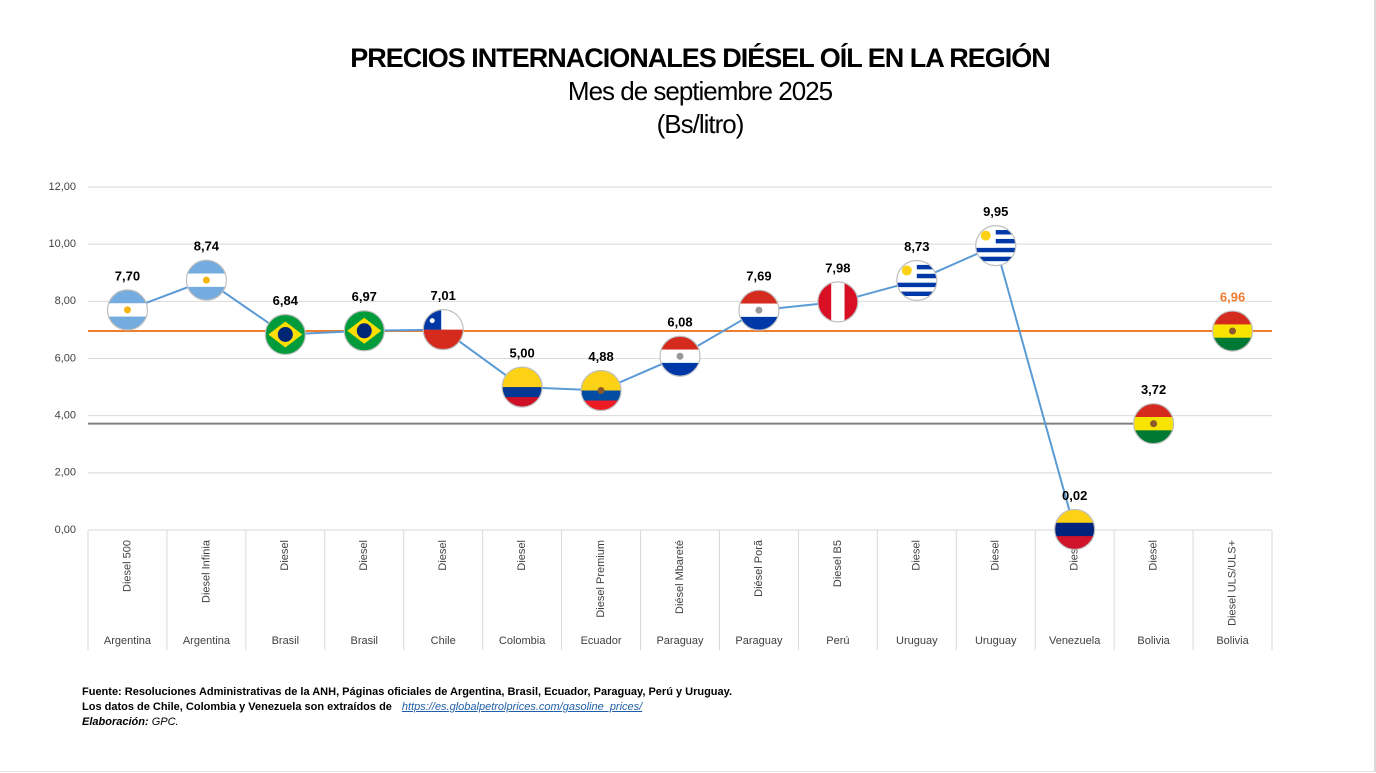  What do you see at coordinates (521, 353) in the screenshot?
I see `data-label: 5,00` at bounding box center [521, 353].